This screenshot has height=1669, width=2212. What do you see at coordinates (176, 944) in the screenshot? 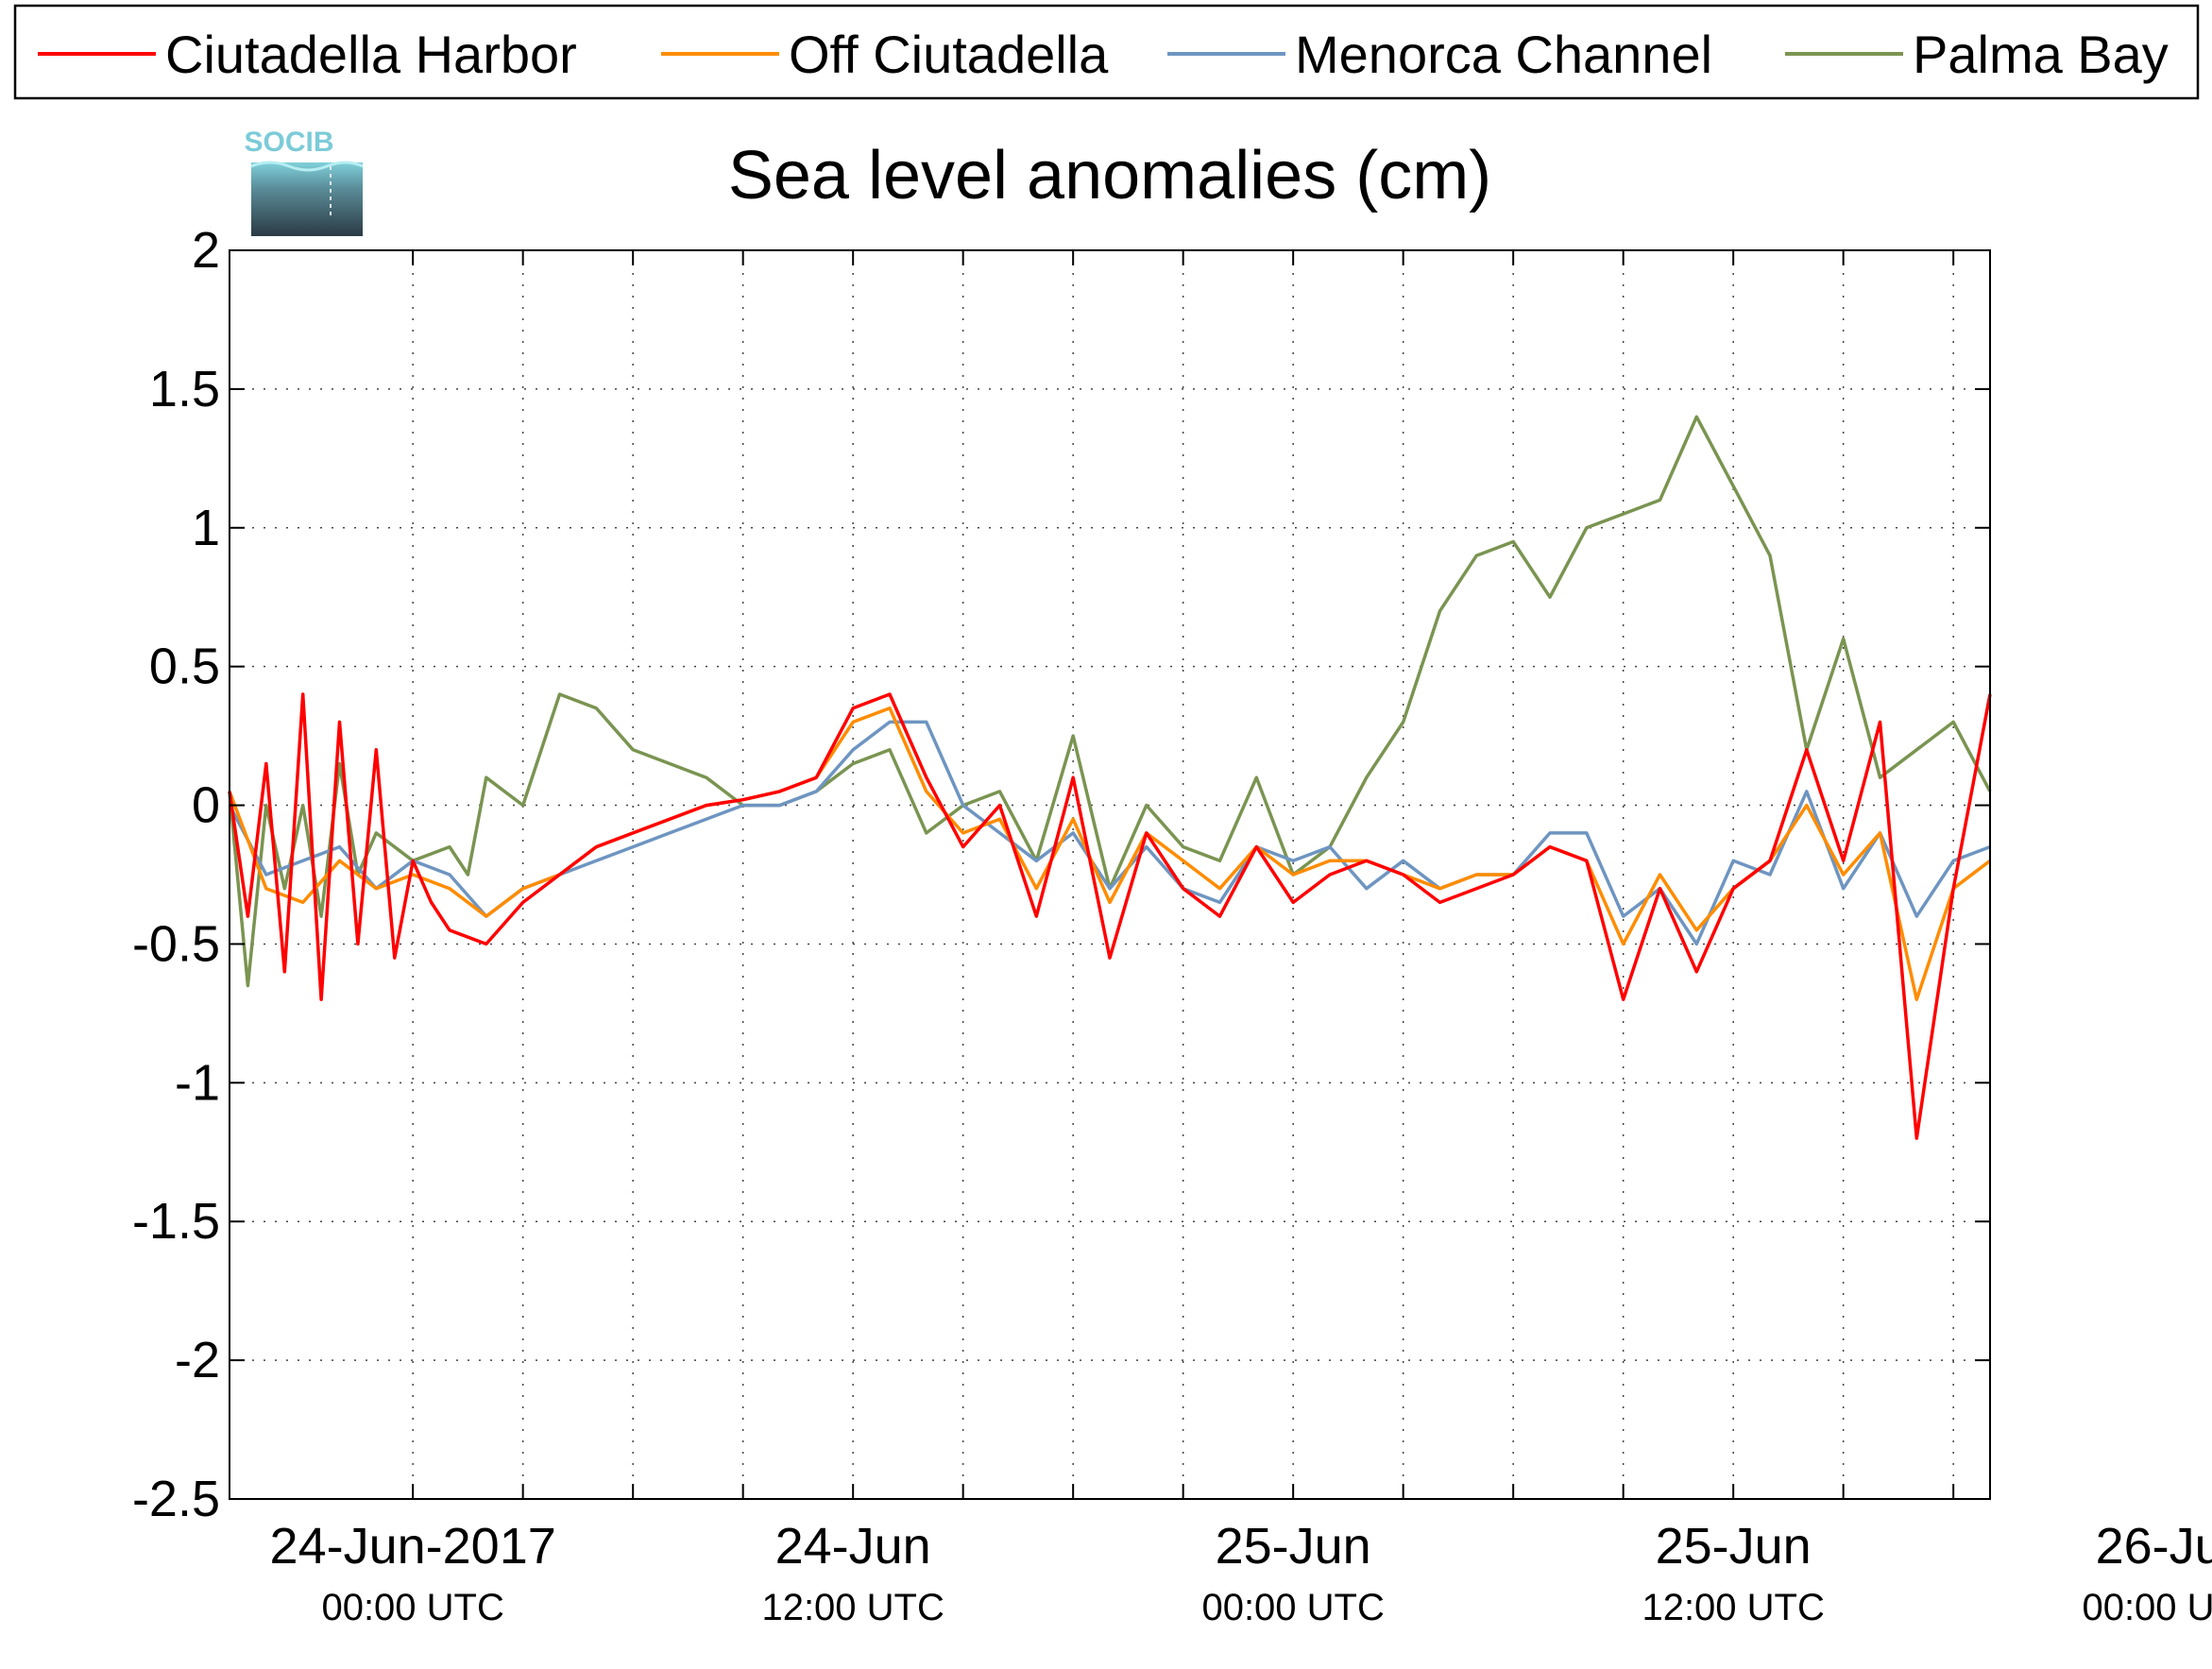
I see `y-tick-label: -0.5` at bounding box center [176, 944].